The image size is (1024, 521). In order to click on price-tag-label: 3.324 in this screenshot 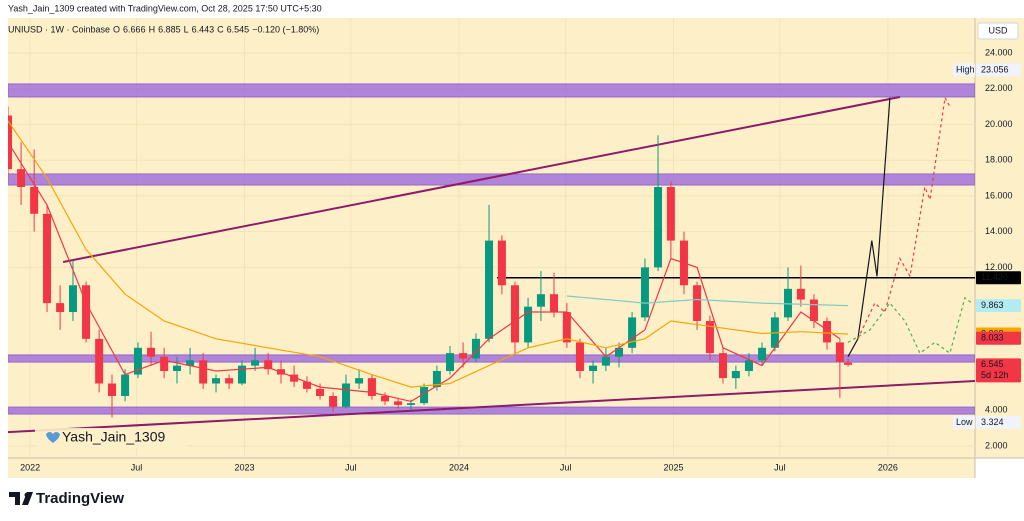, I will do `click(992, 422)`.